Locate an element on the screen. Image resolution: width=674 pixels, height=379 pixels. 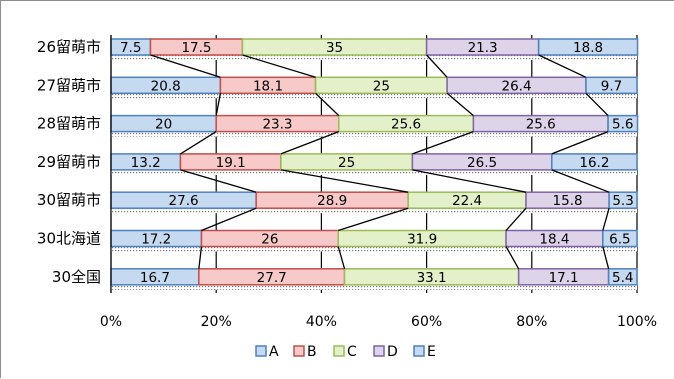
bar-value-label: 16.7 is located at coordinates (155, 278).